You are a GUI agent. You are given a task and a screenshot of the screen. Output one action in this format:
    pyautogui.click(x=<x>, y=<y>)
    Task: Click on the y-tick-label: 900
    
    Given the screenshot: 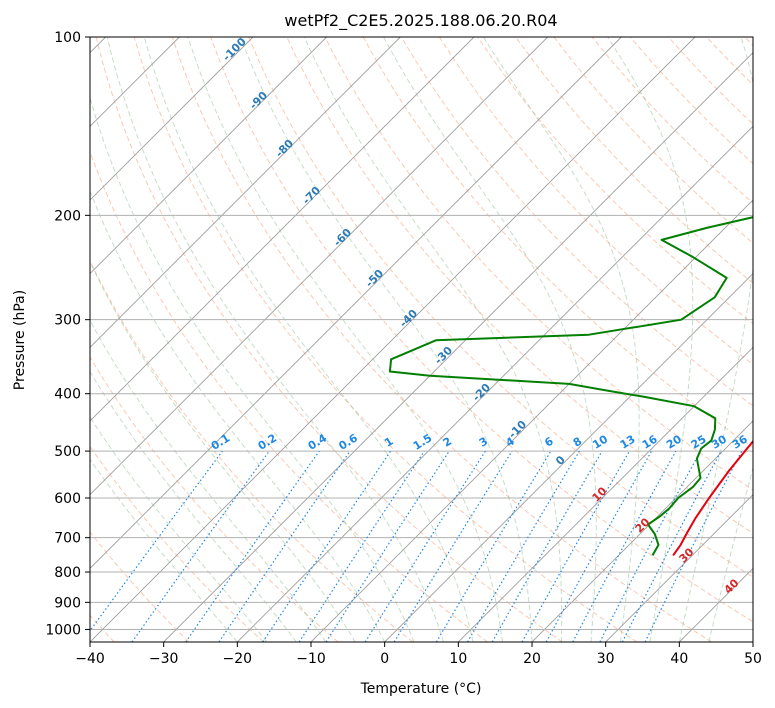 What is the action you would take?
    pyautogui.click(x=67, y=603)
    